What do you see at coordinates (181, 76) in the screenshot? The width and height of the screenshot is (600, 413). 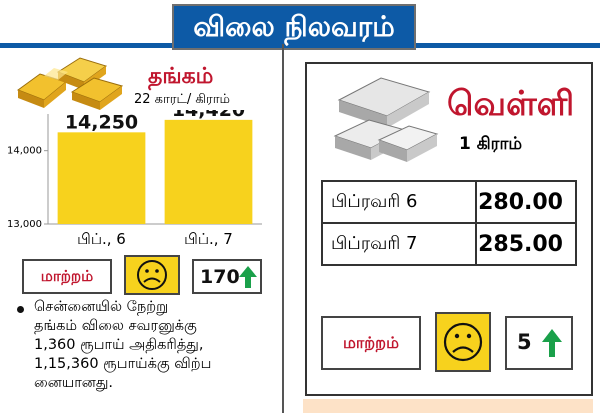 I see `gold-title: தங்கம்` at bounding box center [181, 76].